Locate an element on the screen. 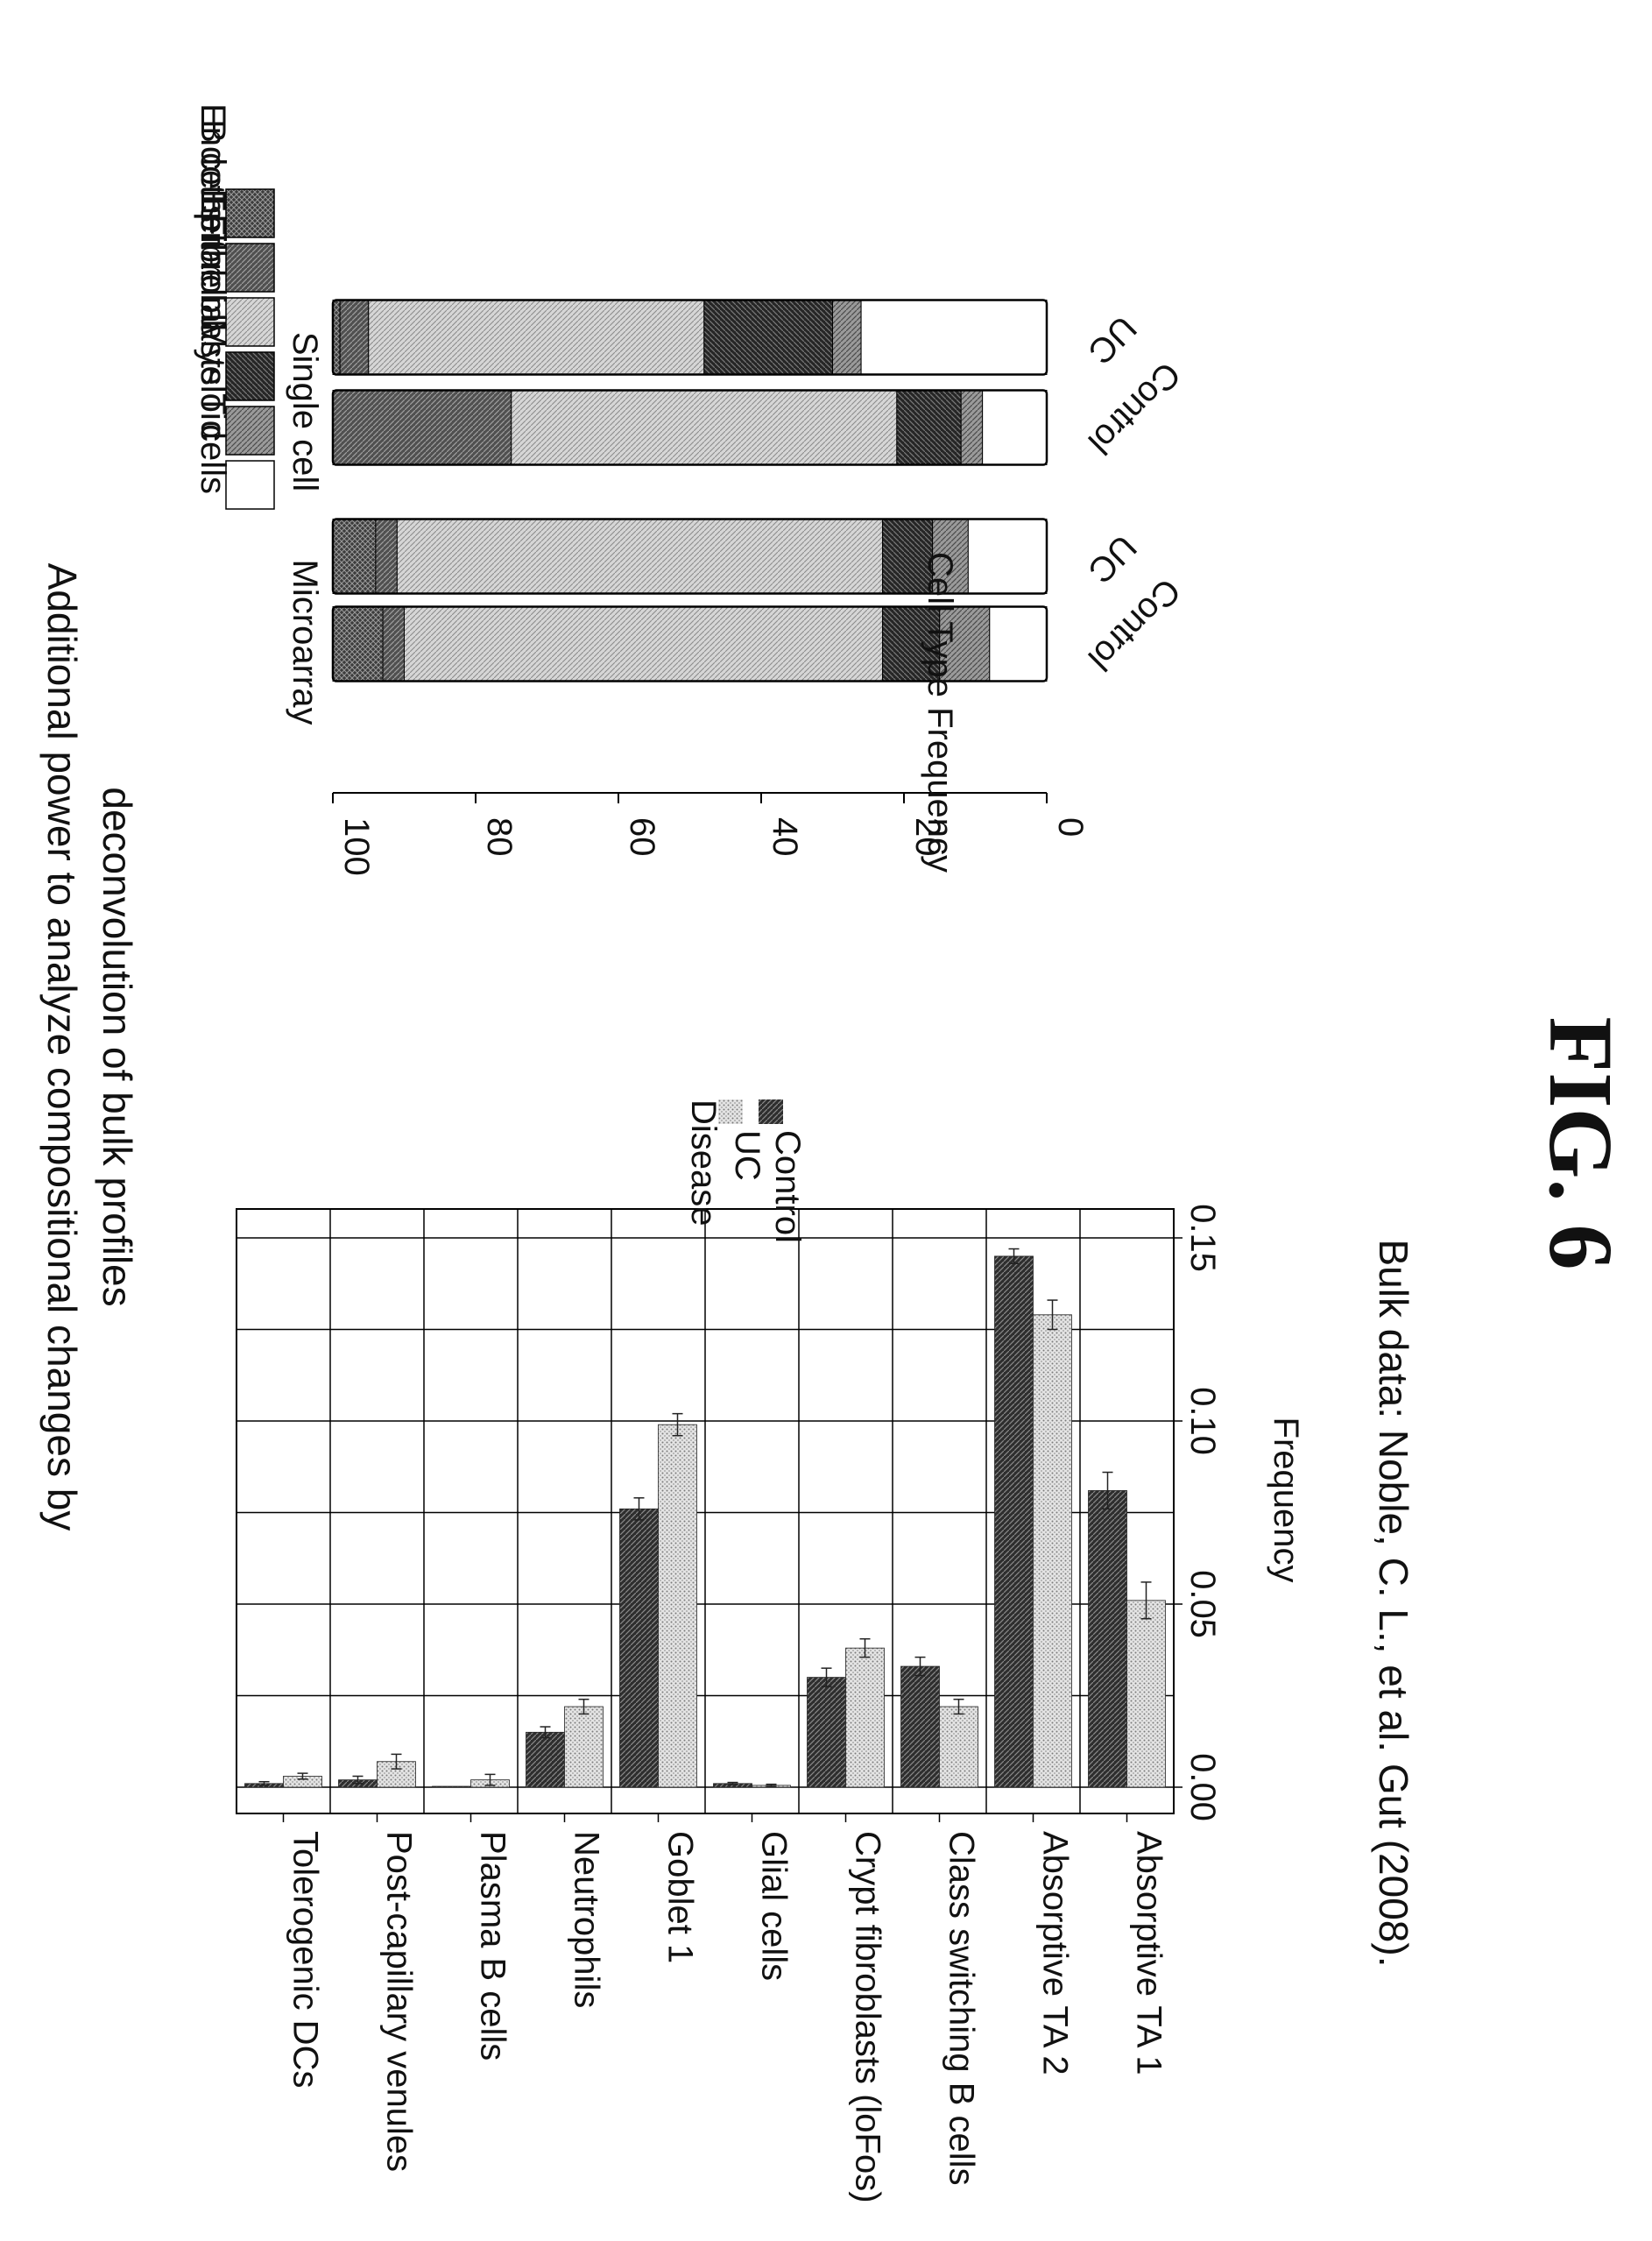 The width and height of the screenshot is (1652, 2241). category-label-post-capillary-venules: Post-capillary venules is located at coordinates (399, 2001).